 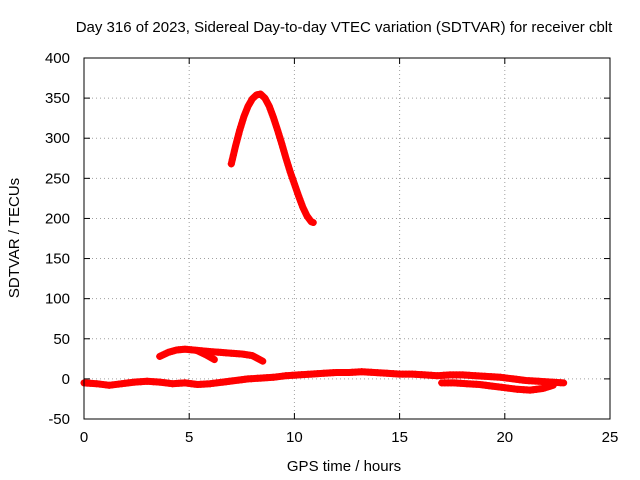 What do you see at coordinates (504, 437) in the screenshot?
I see `x-tick-label: 20` at bounding box center [504, 437].